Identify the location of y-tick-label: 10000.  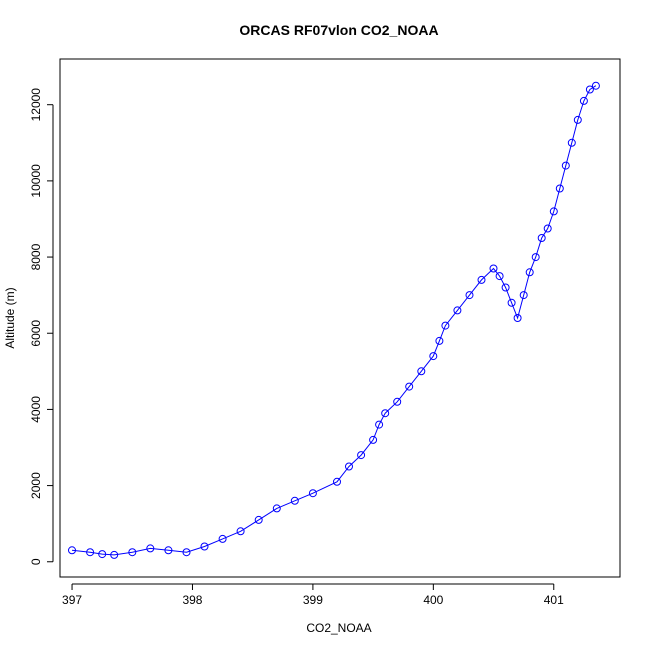
(36, 181).